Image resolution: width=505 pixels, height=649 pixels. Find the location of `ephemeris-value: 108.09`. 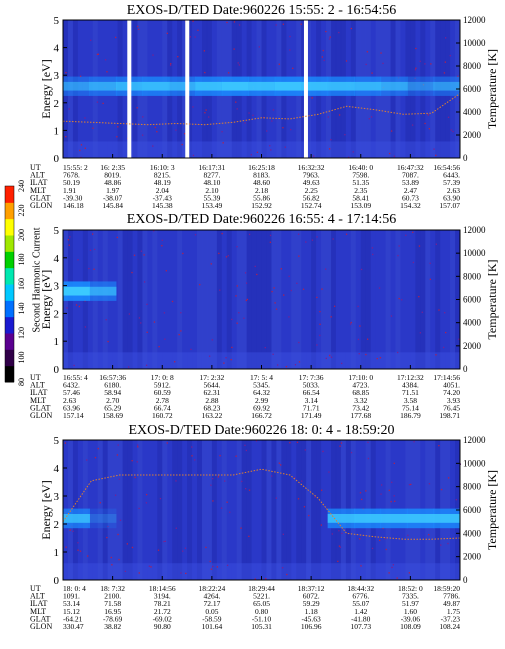

ephemeris-value: 108.09 is located at coordinates (410, 626).